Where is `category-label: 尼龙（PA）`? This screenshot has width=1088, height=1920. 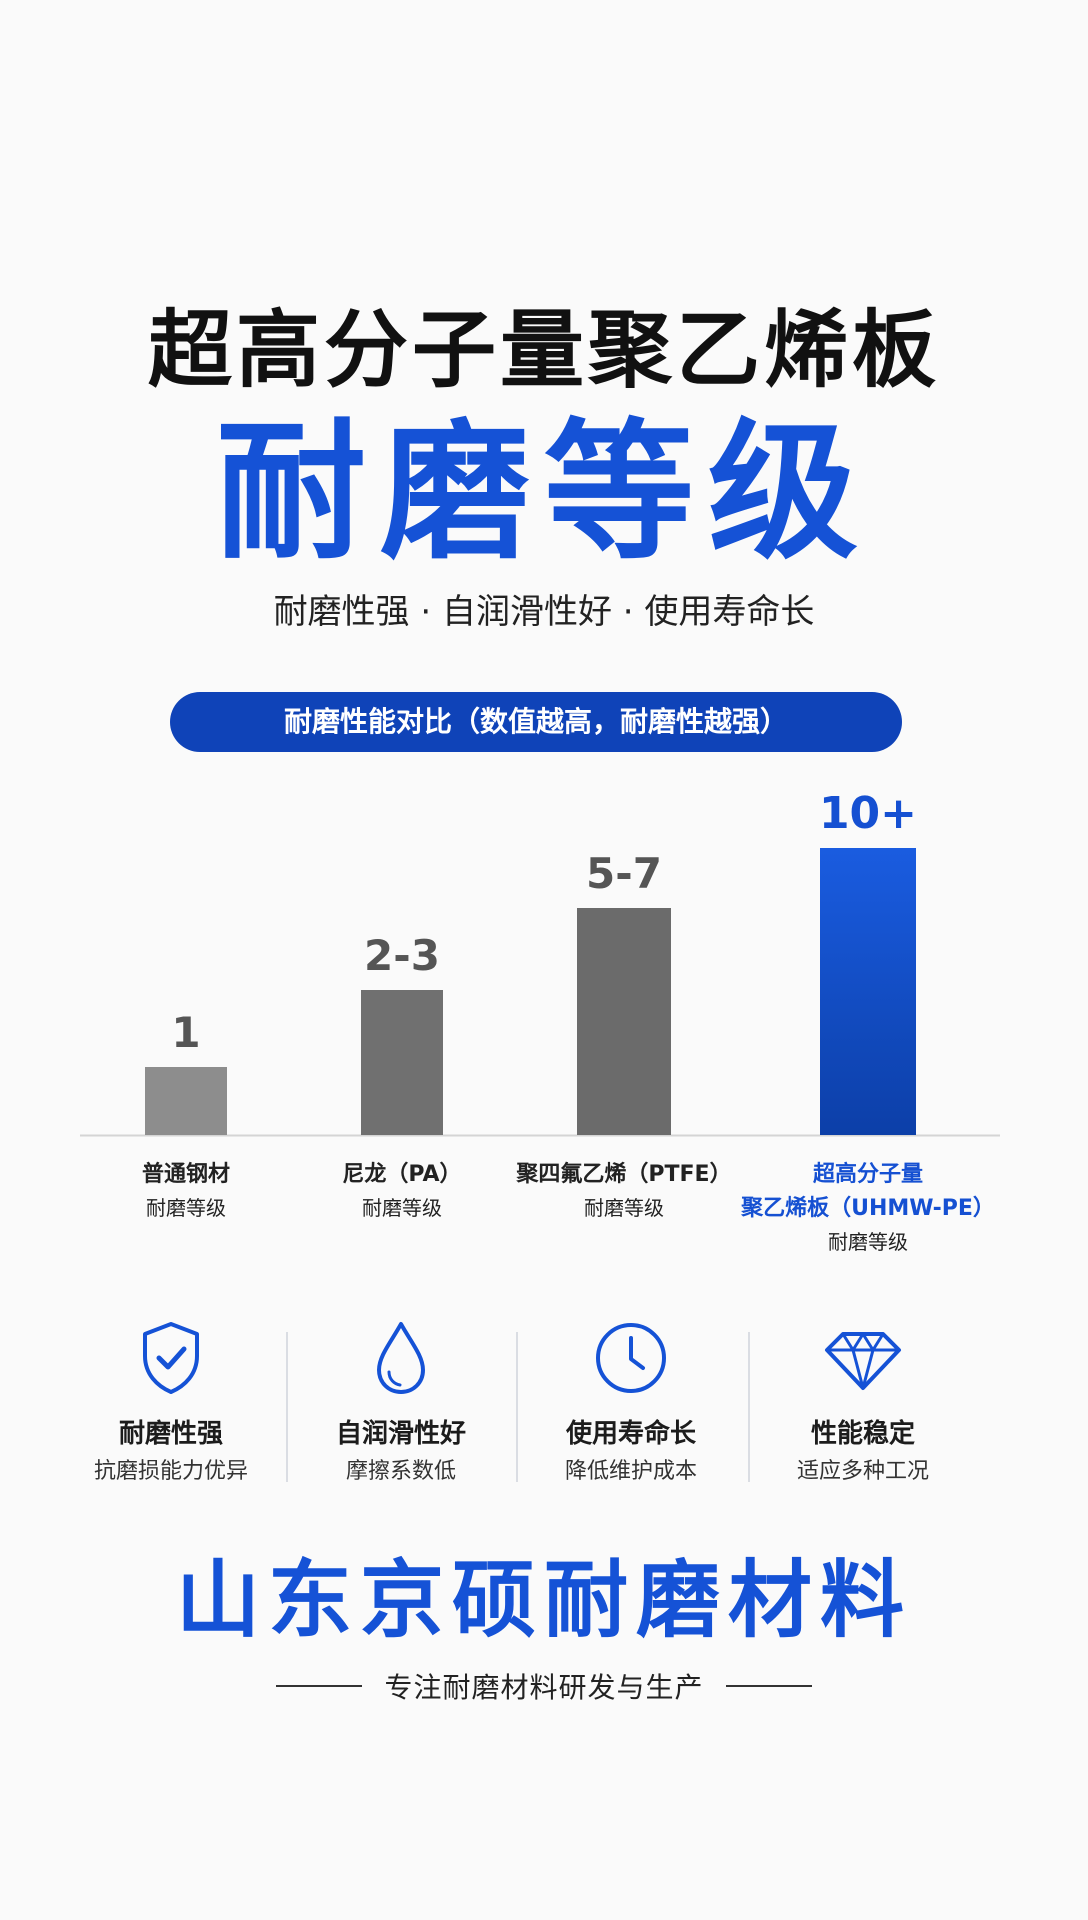
category-label: 尼龙（PA） is located at coordinates (401, 1174).